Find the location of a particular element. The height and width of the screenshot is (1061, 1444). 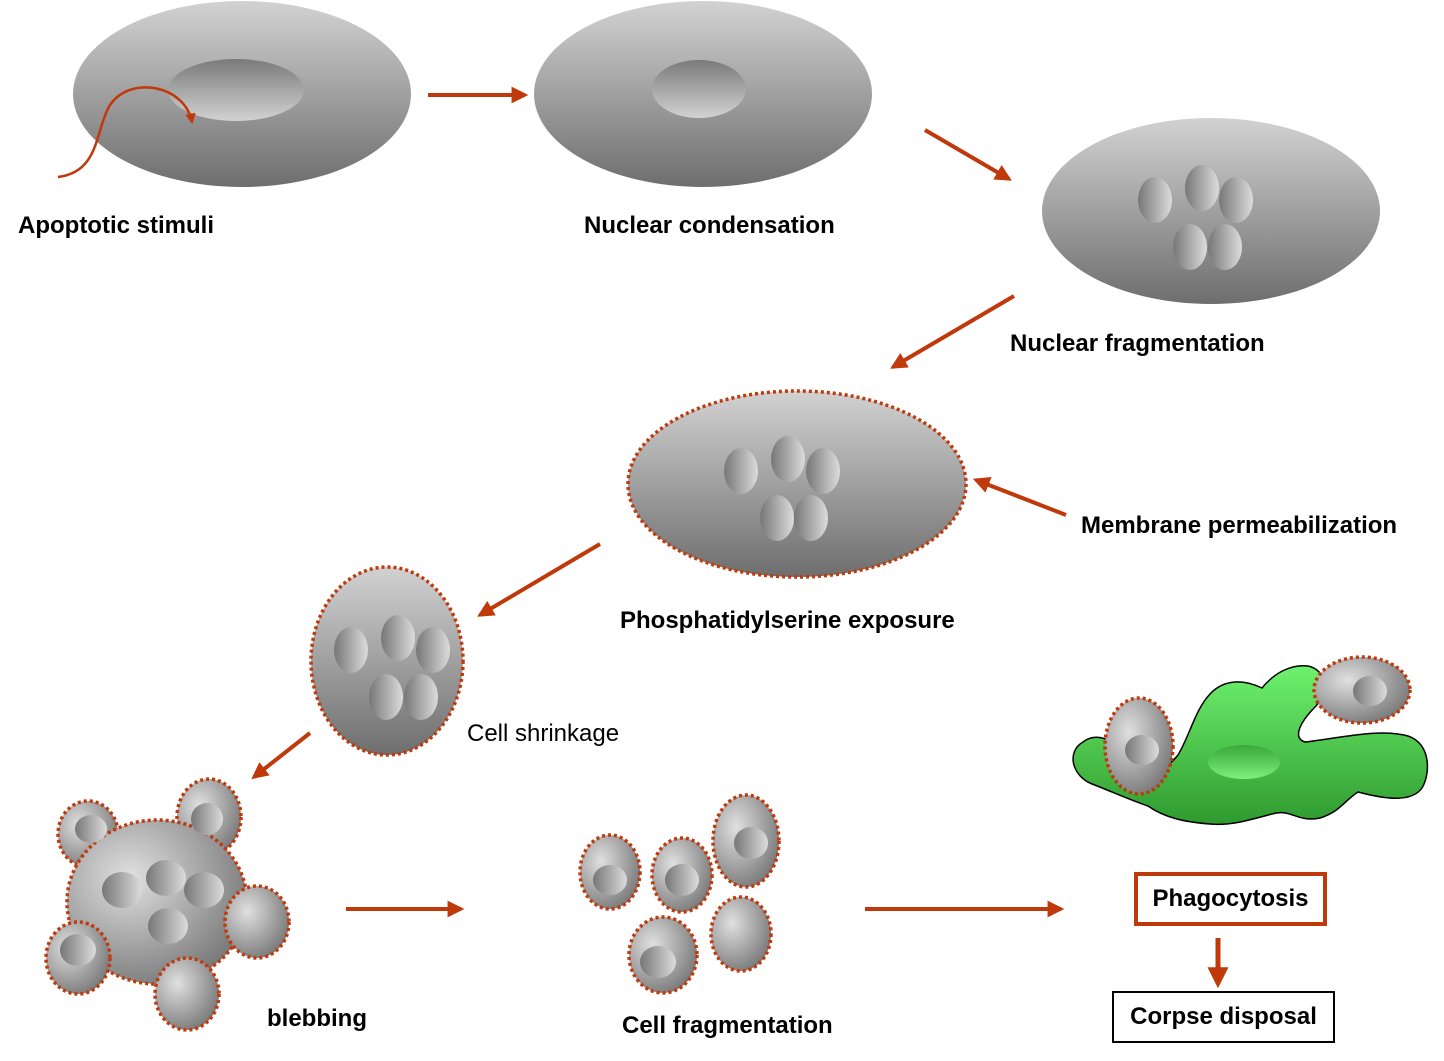

label-cell-fragmentation: Cell fragmentation is located at coordinates (727, 1025).